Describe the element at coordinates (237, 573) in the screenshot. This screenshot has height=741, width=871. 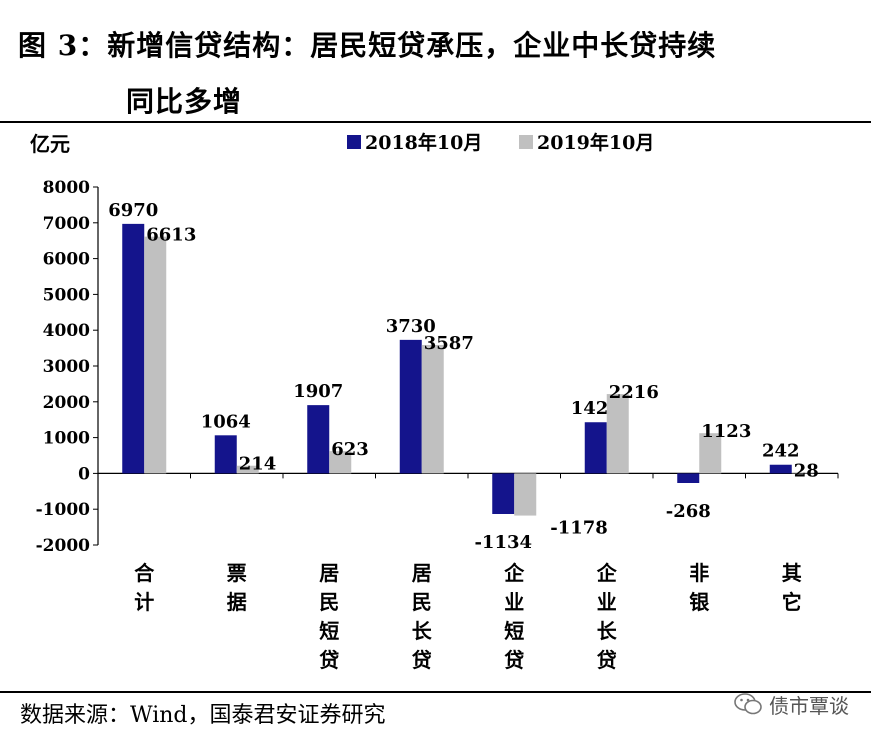
I see `category-label-char: 票` at that location.